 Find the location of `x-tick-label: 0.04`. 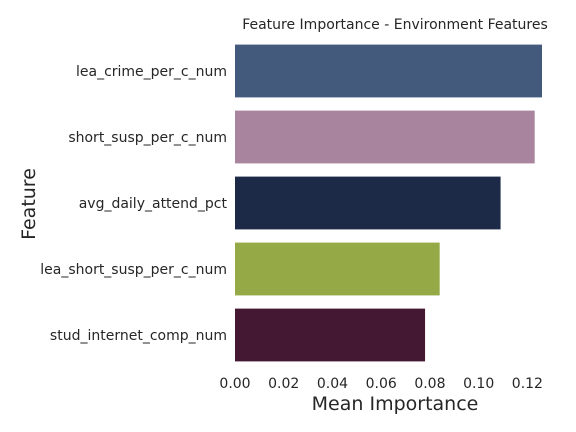

x-tick-label: 0.04 is located at coordinates (332, 384).